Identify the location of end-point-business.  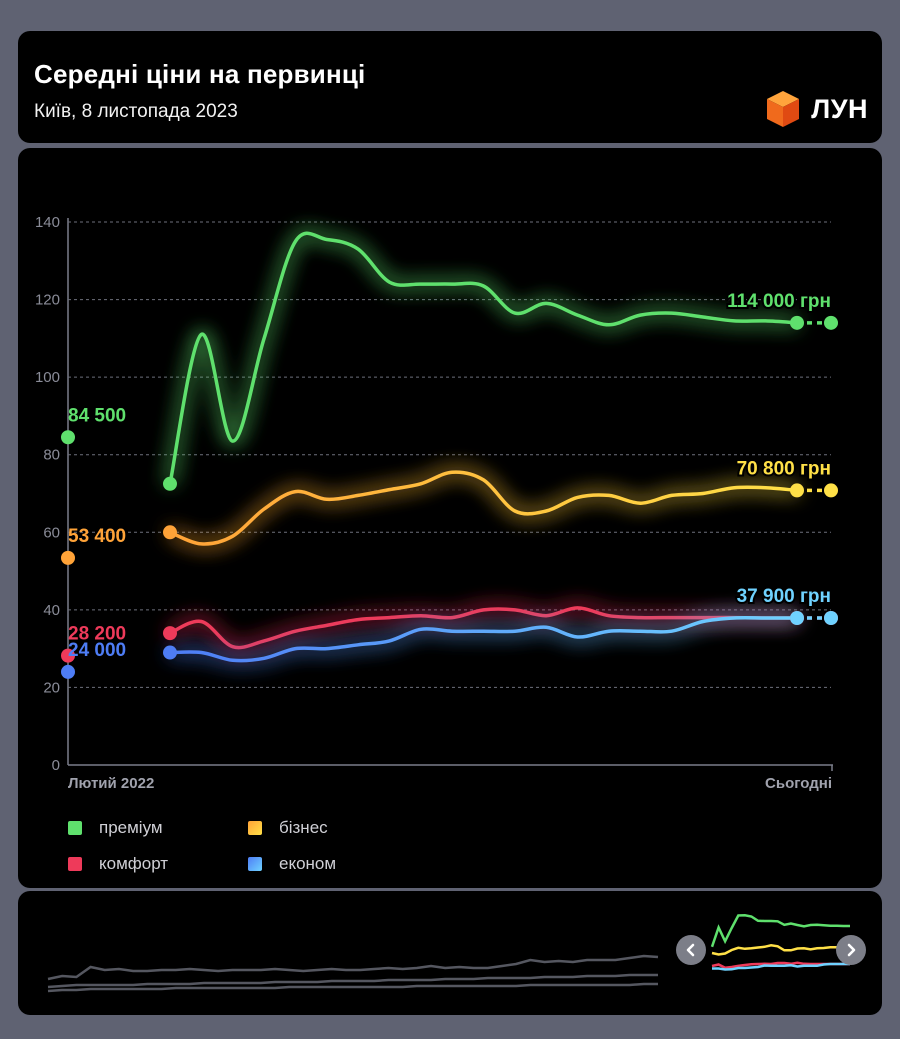
(831, 490).